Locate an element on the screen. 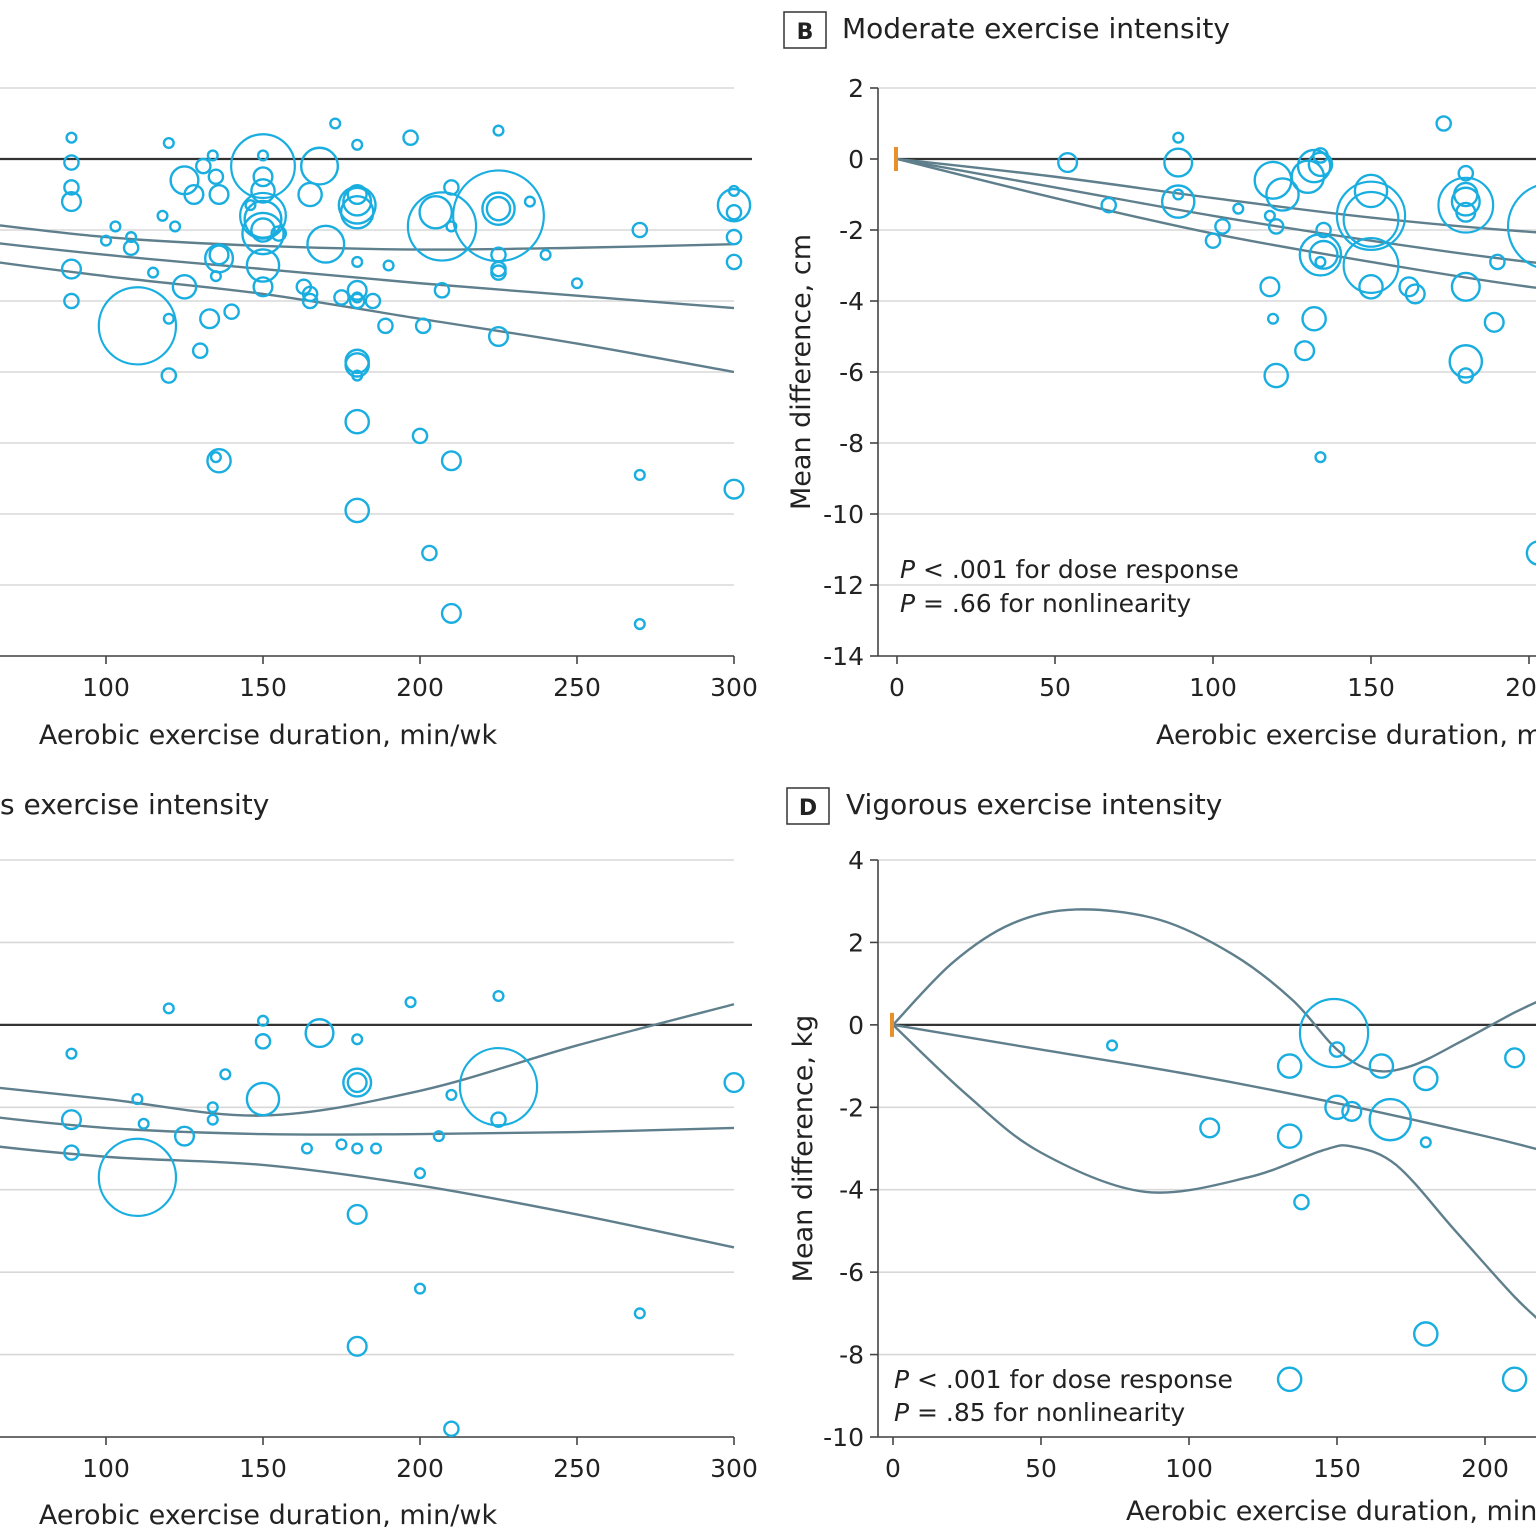 This screenshot has height=1536, width=1536. dose-response-curve is located at coordinates (367, 276).